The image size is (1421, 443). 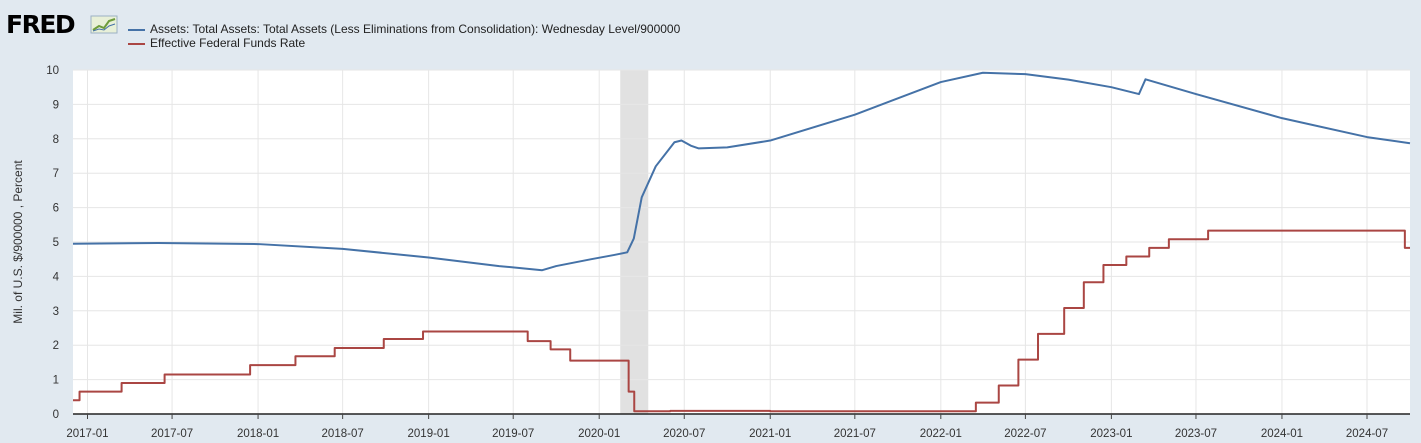 I want to click on y-tick-label: 5, so click(x=56, y=243).